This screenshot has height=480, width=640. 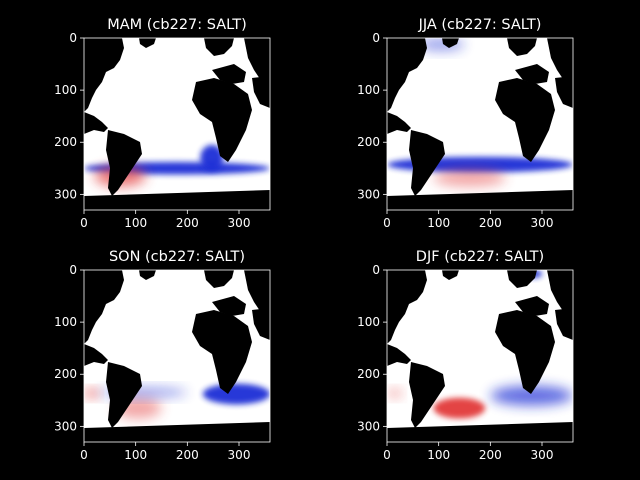 I want to click on panel-title: JJA (cb227: SALT), so click(x=480, y=25).